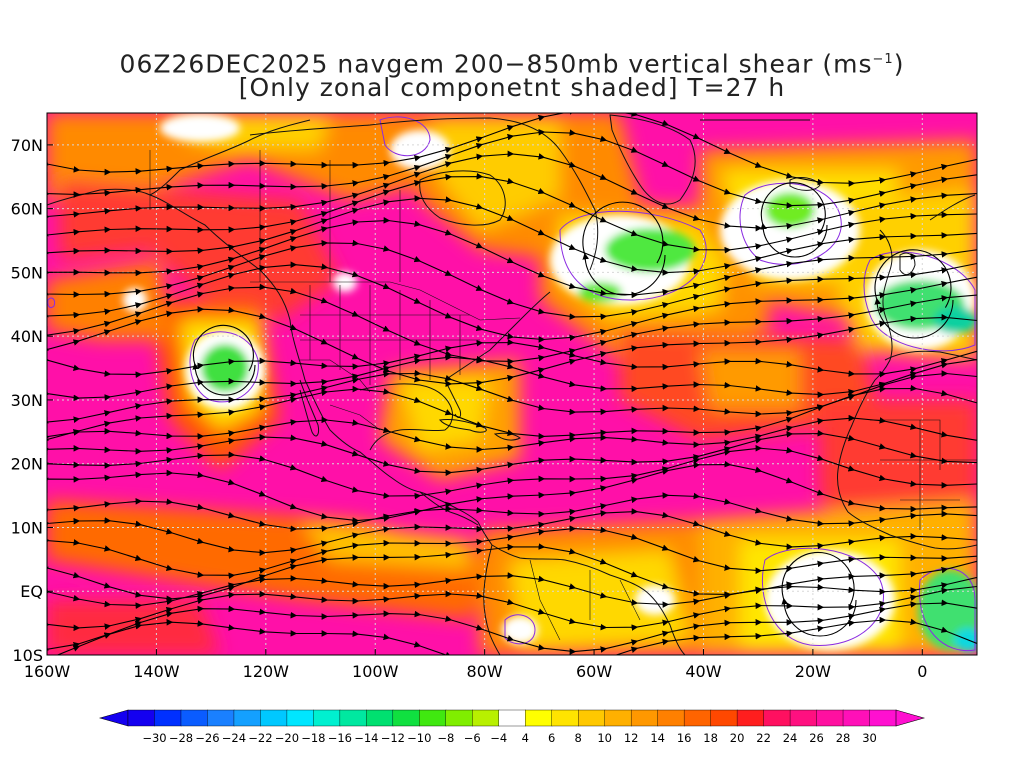 This screenshot has width=1024, height=768. What do you see at coordinates (703, 671) in the screenshot?
I see `lon-label: 40W` at bounding box center [703, 671].